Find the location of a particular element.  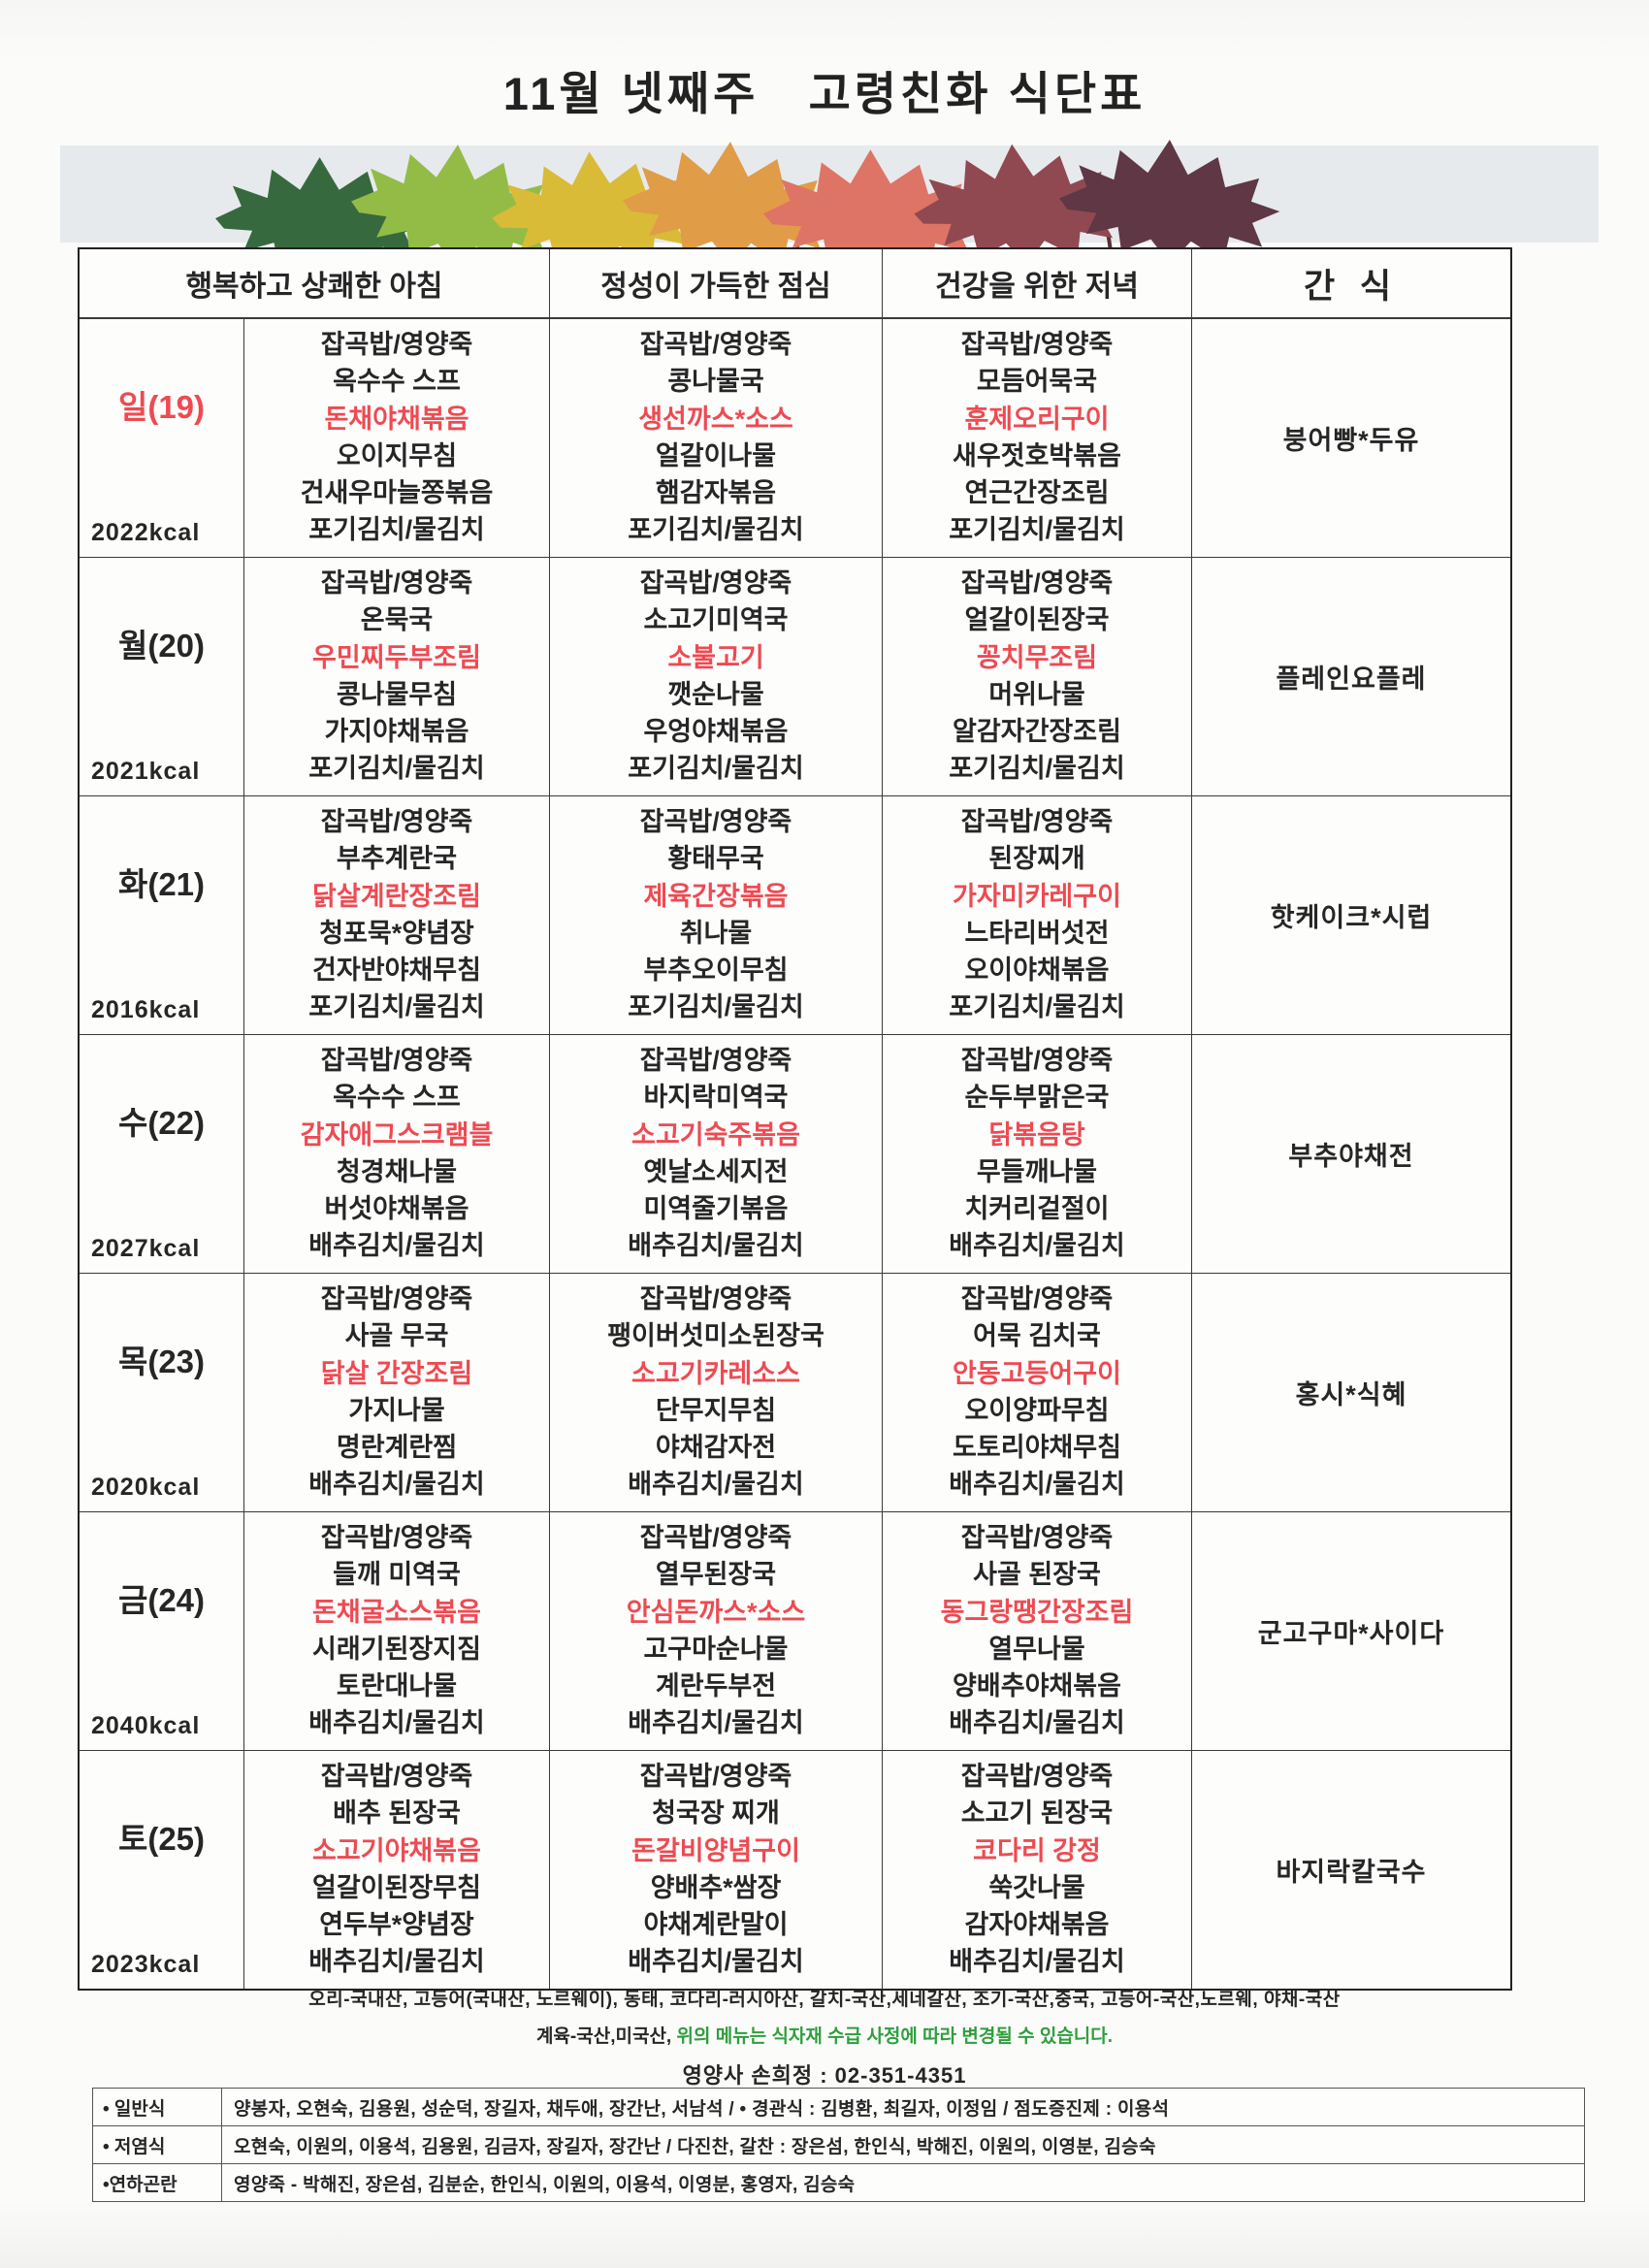

day-label: 화(21) is located at coordinates (161, 884).